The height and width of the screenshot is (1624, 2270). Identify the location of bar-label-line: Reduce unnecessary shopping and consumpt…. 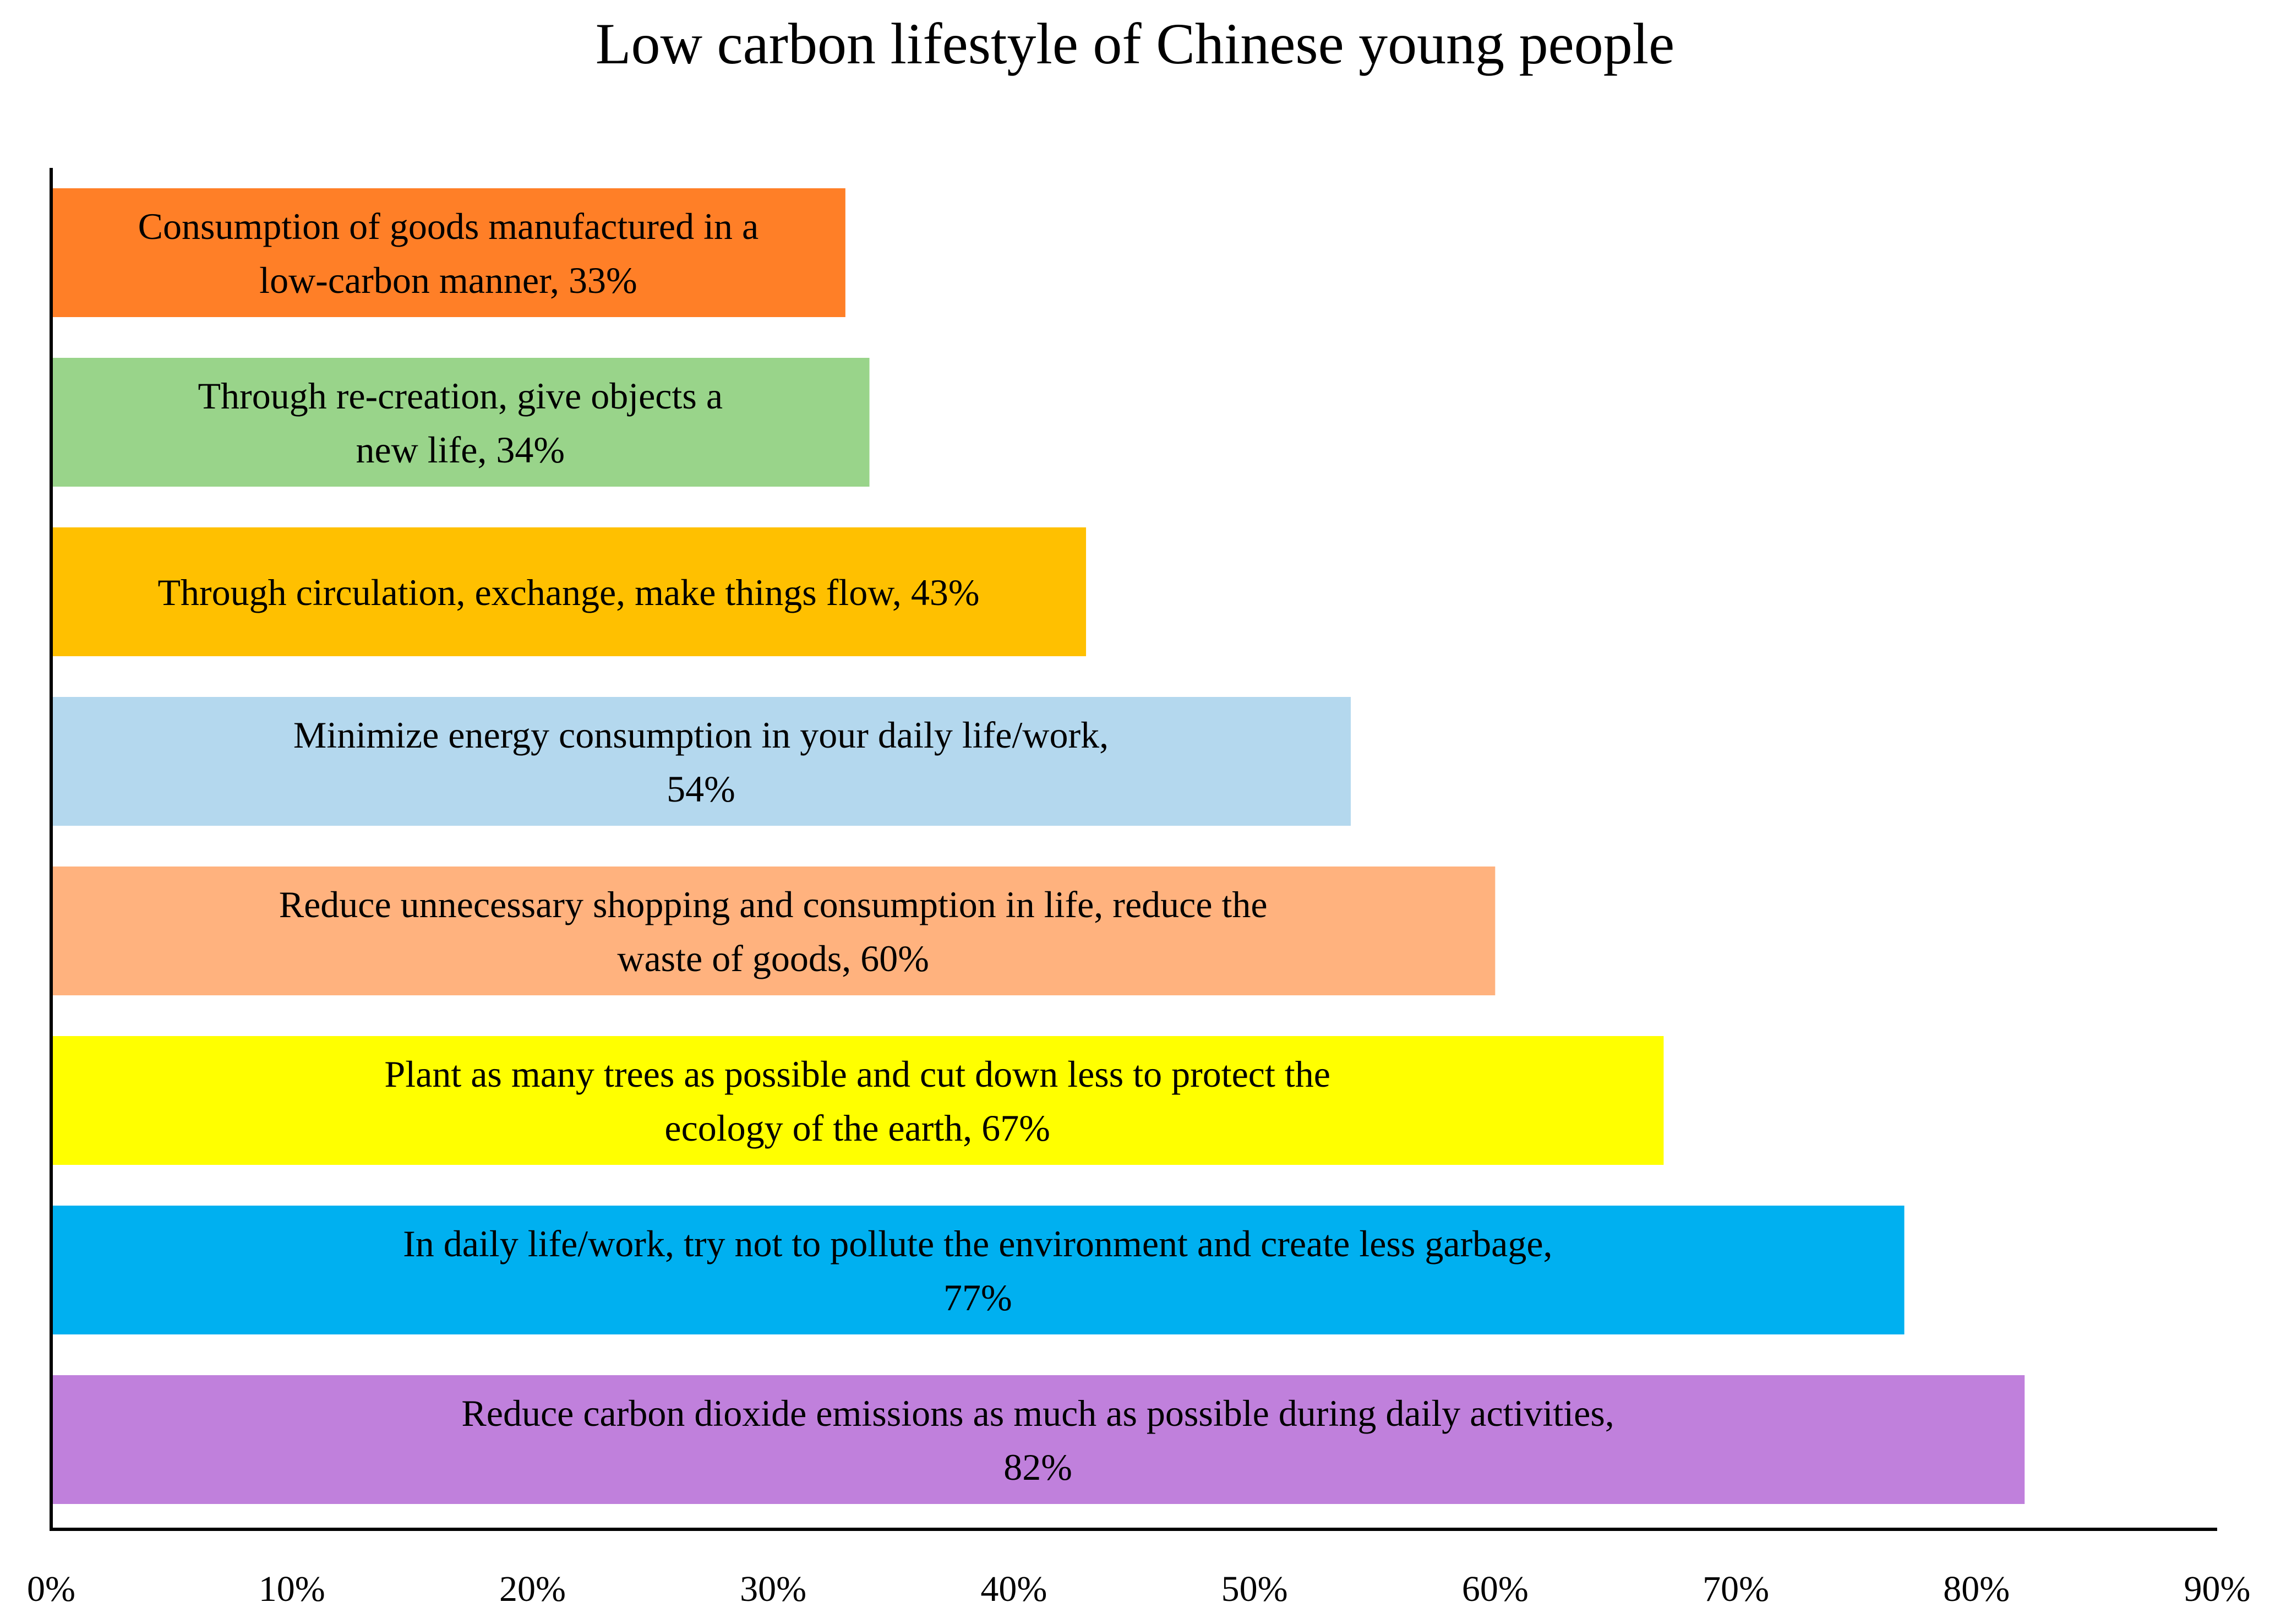
(774, 904).